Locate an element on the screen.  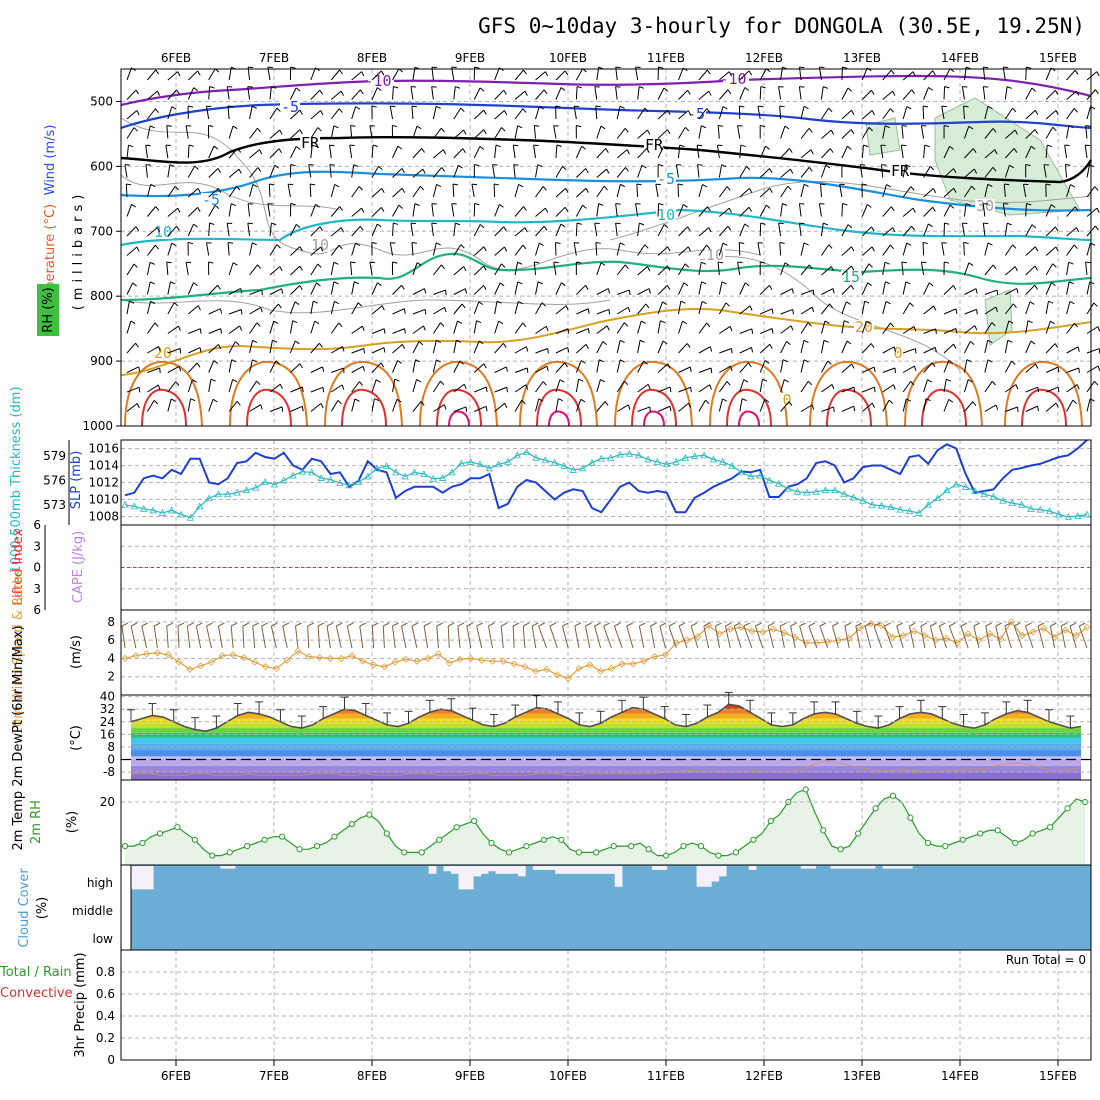
cloud-level-label: middle is located at coordinates (92, 911).